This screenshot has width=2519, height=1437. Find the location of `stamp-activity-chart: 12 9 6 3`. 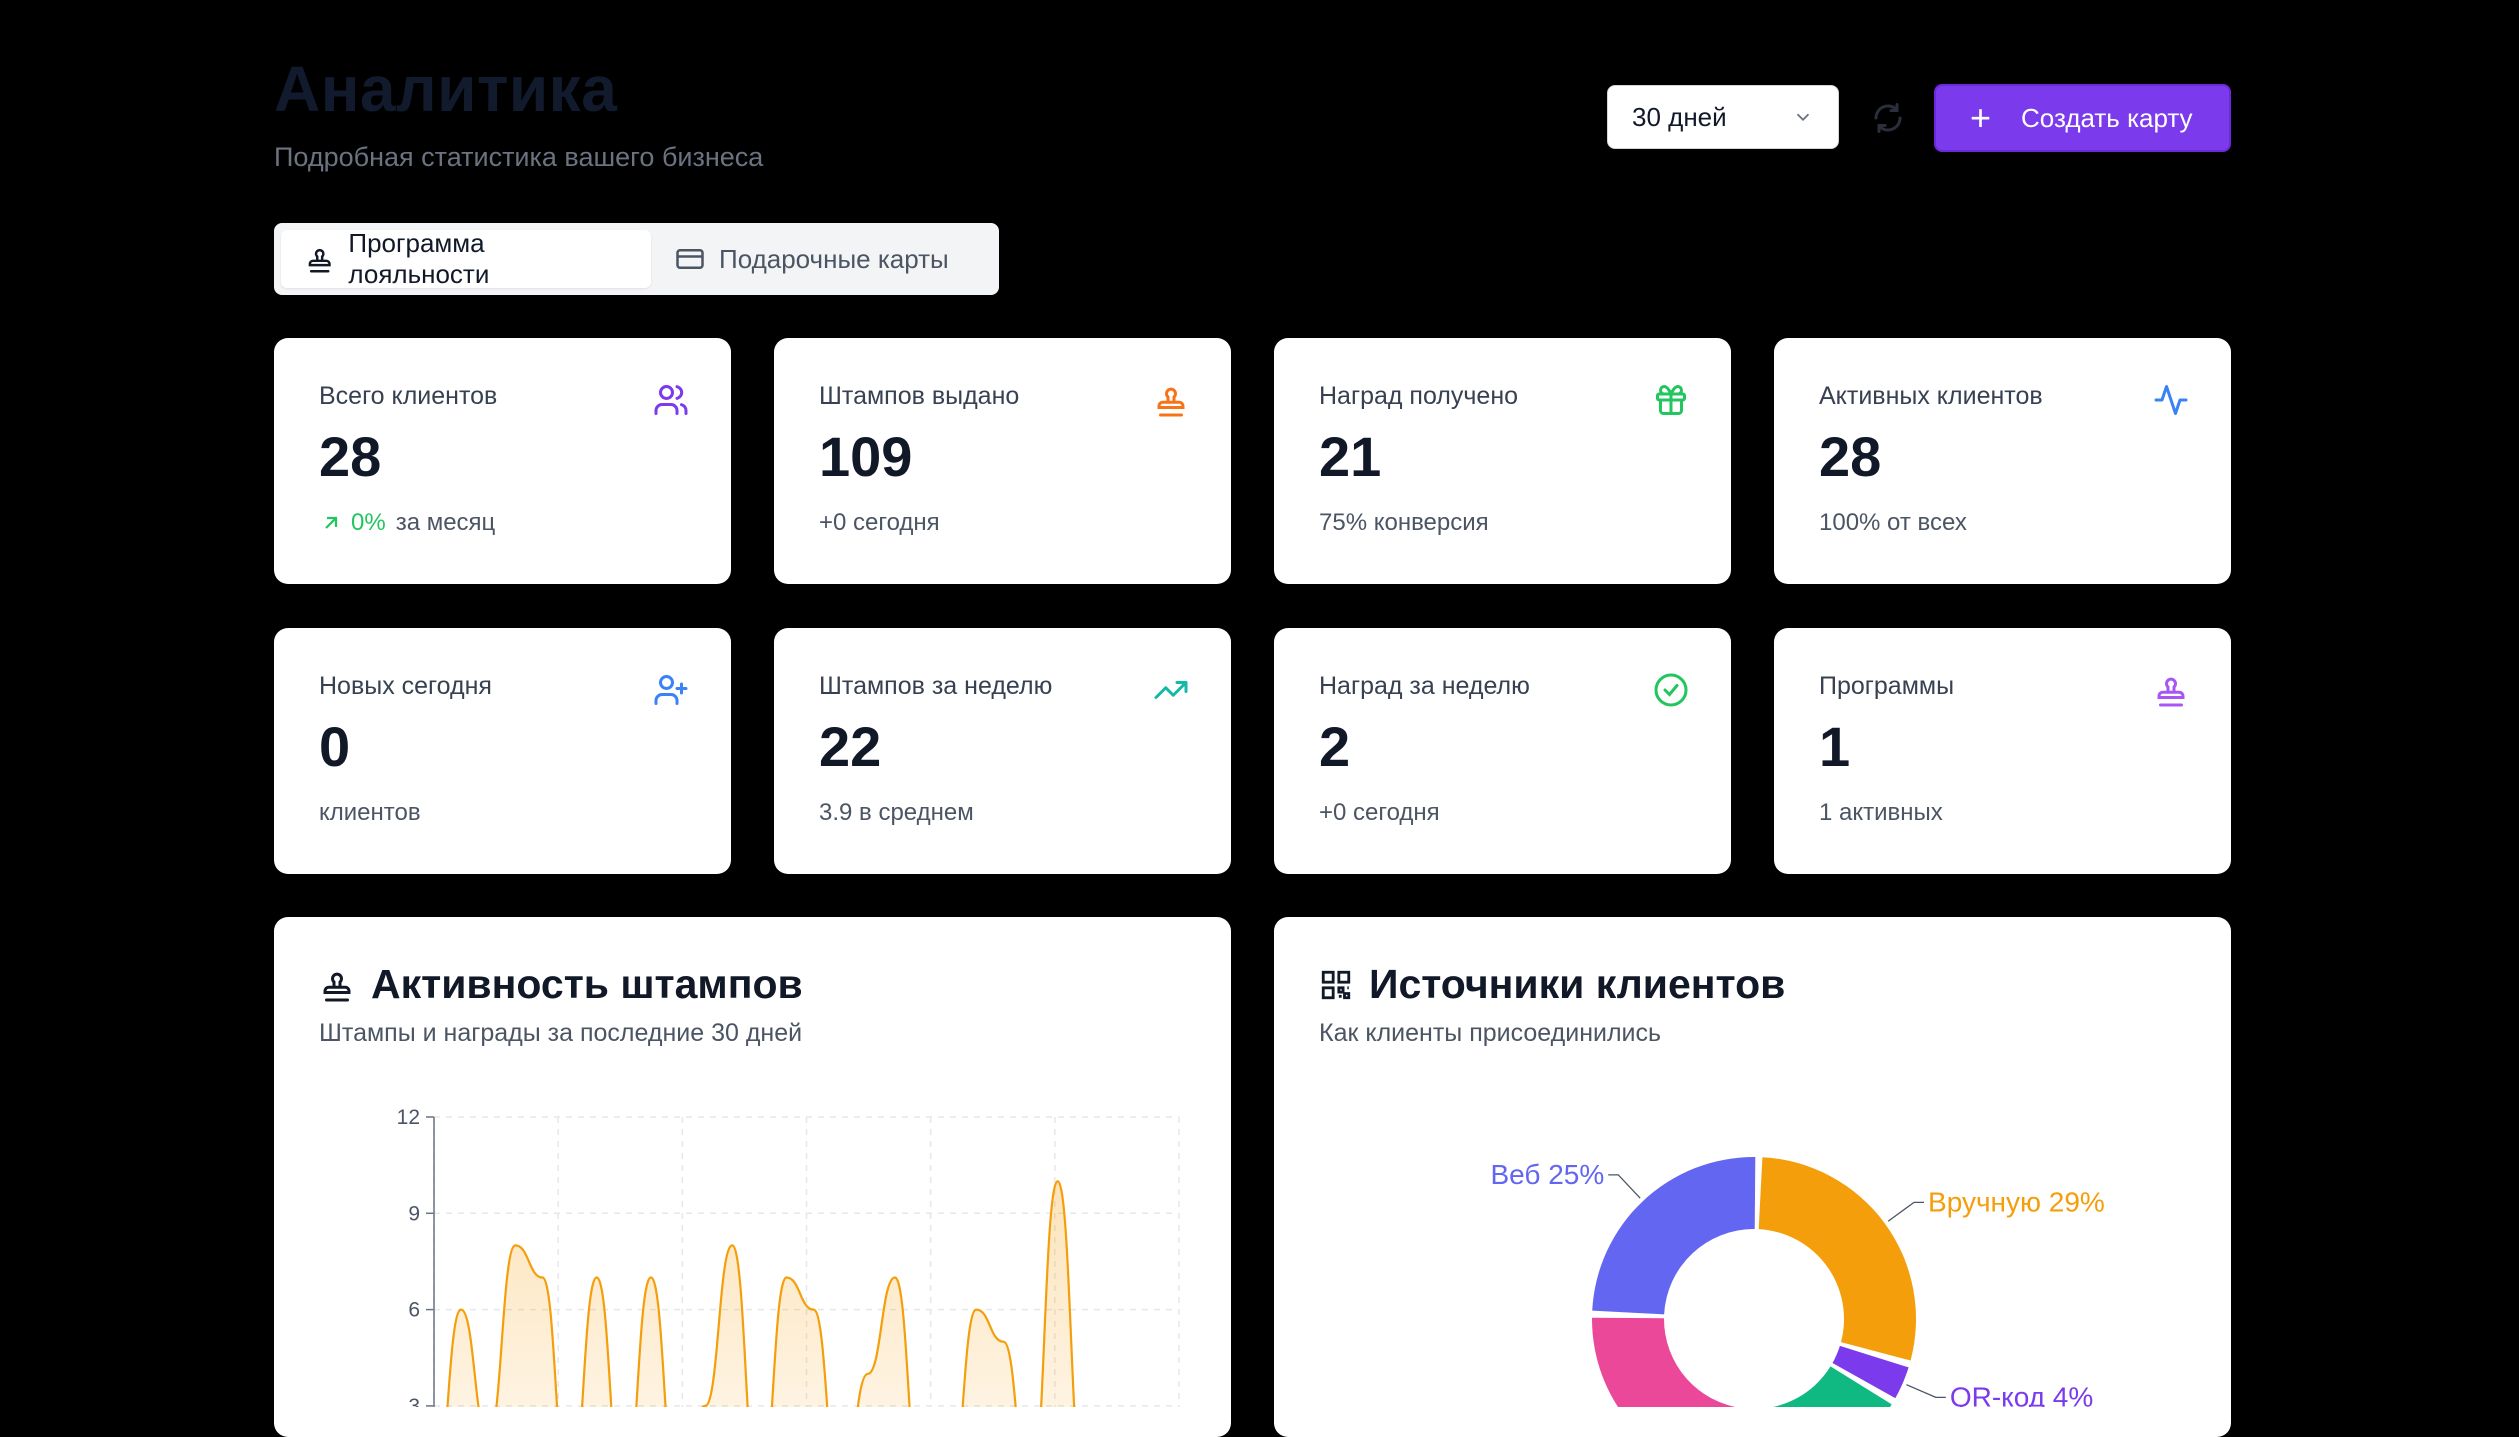

stamp-activity-chart: 12 9 6 3 is located at coordinates (788, 1256).